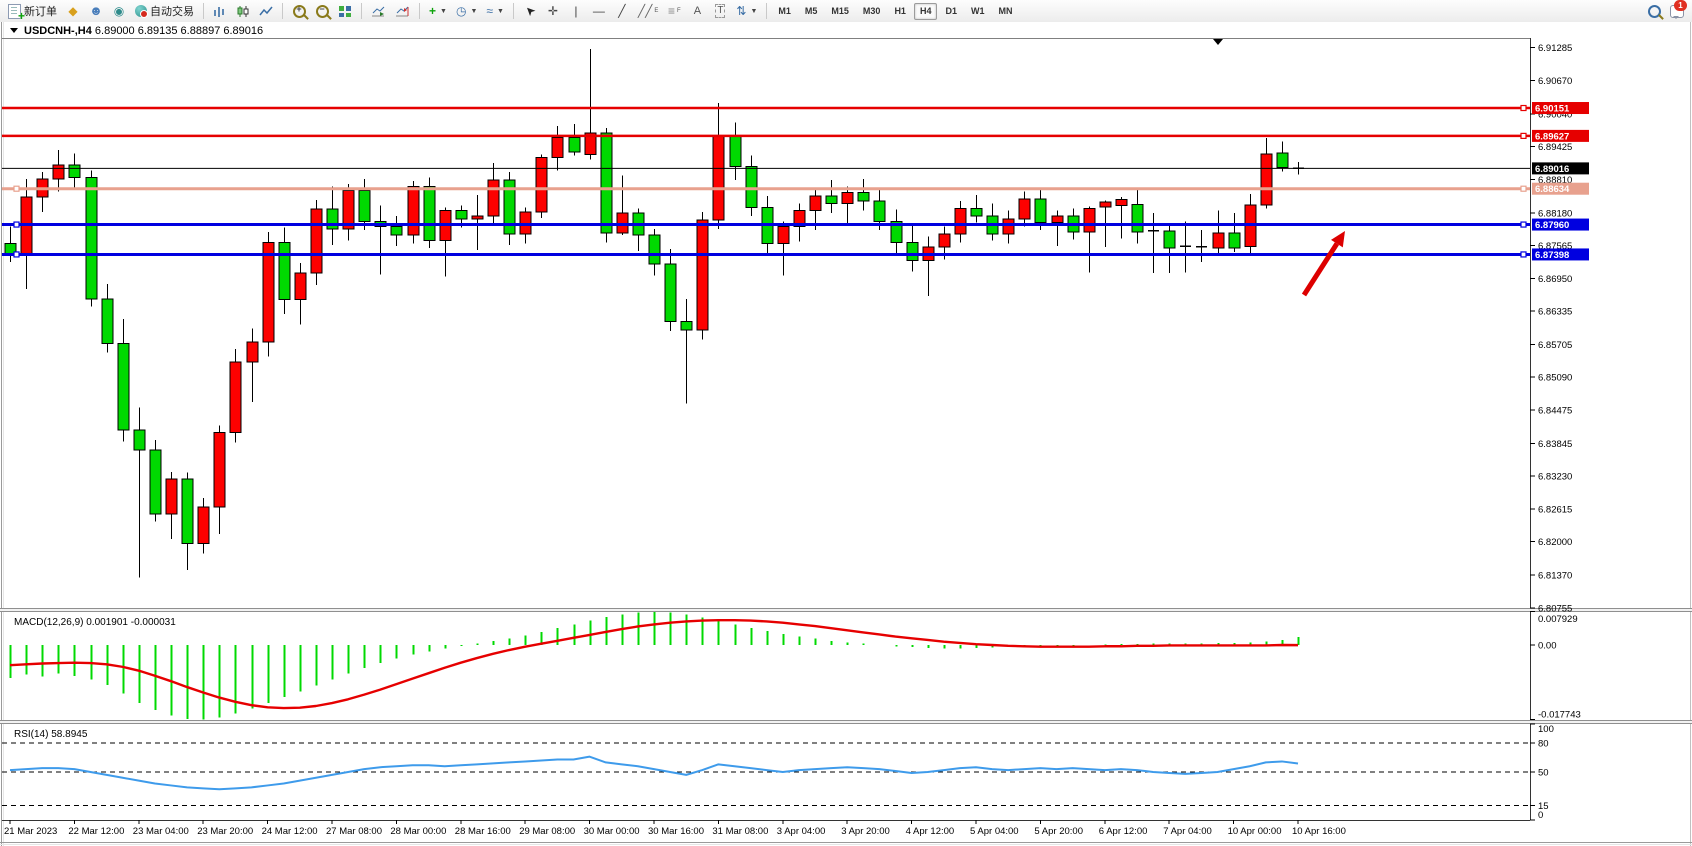 The width and height of the screenshot is (1692, 846). Describe the element at coordinates (900, 11) in the screenshot. I see `timeframe-h1: H1` at that location.